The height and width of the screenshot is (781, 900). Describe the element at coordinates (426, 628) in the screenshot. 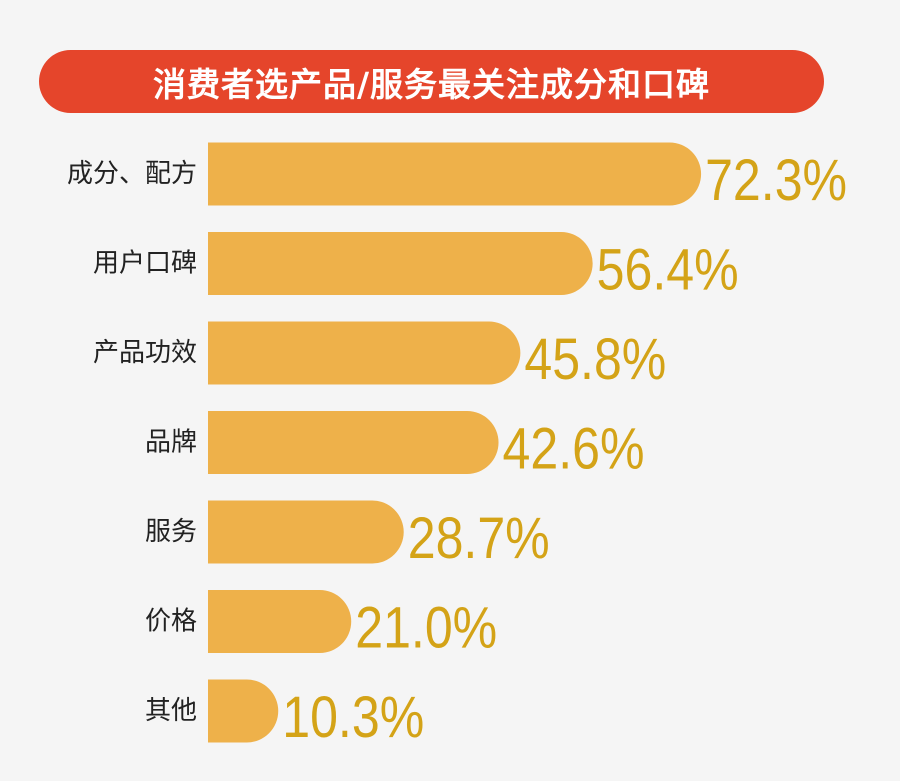

I see `value-label-5: 21.0%` at that location.